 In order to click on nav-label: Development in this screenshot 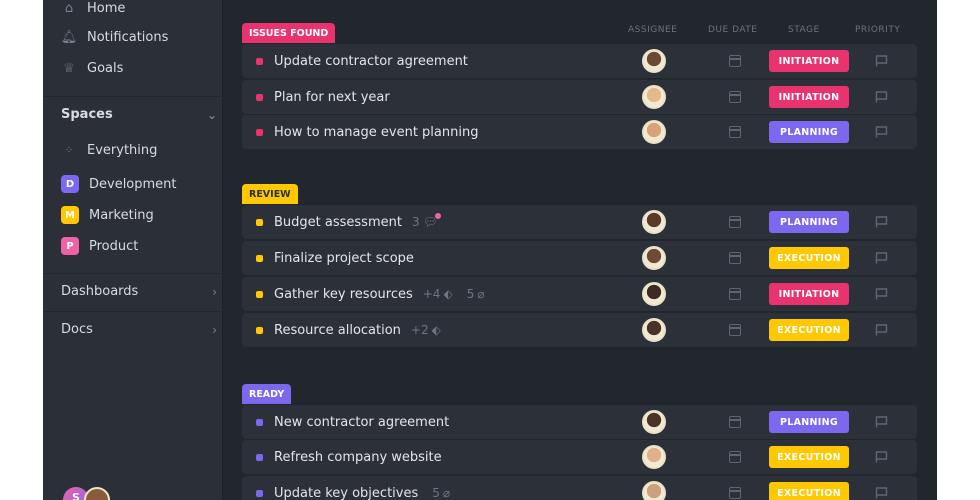, I will do `click(133, 184)`.